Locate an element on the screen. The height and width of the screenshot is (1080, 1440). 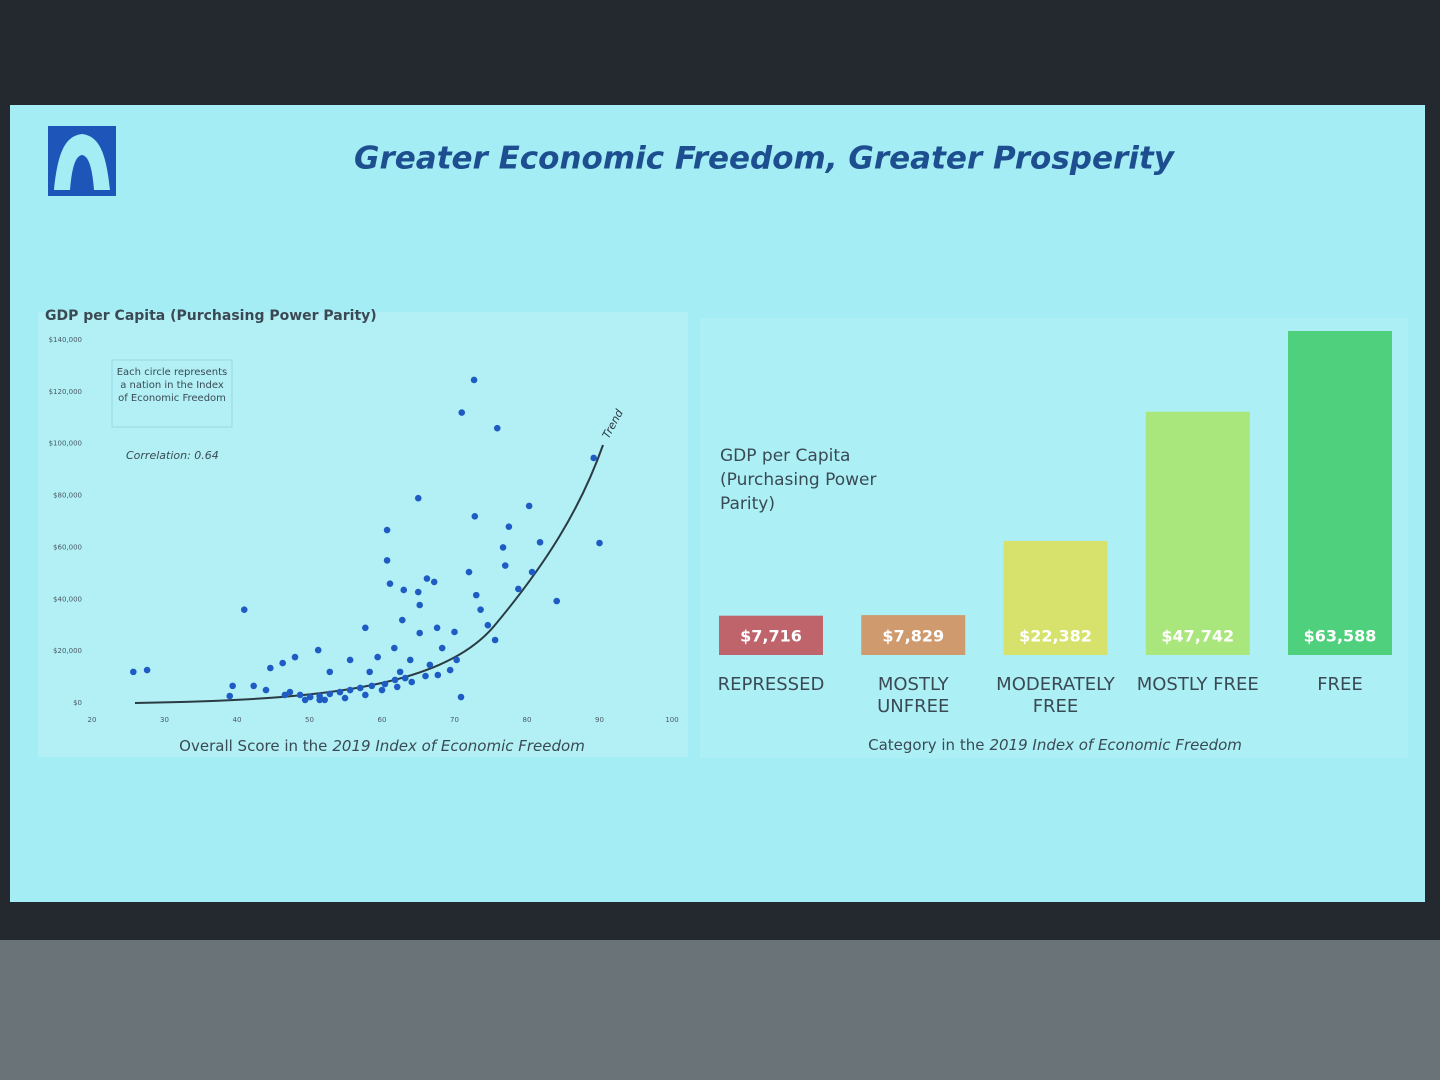
x-axis-label-text: Overall Score in the is located at coordinates (253, 746).